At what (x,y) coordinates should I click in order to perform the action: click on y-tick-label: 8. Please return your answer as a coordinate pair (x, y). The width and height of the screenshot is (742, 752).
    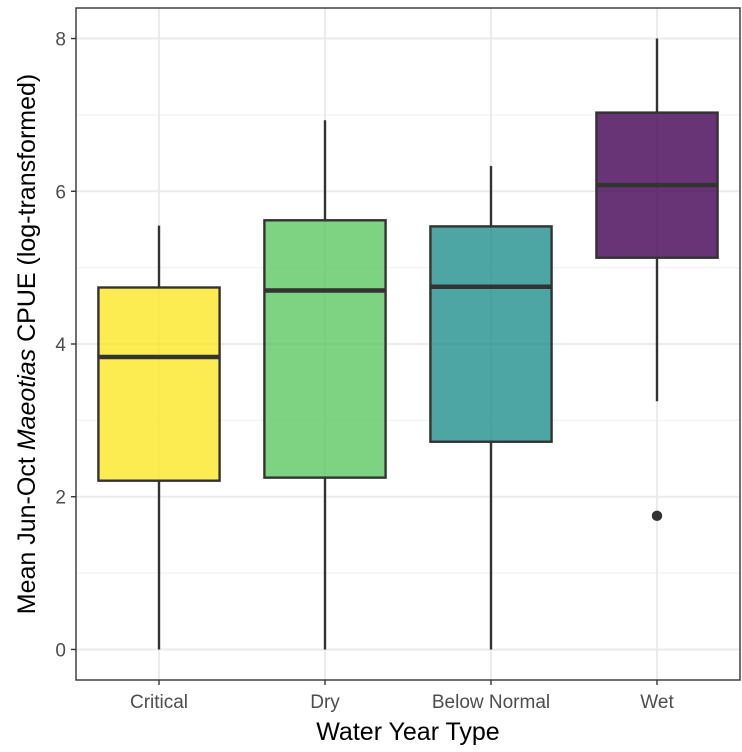
    Looking at the image, I should click on (60, 40).